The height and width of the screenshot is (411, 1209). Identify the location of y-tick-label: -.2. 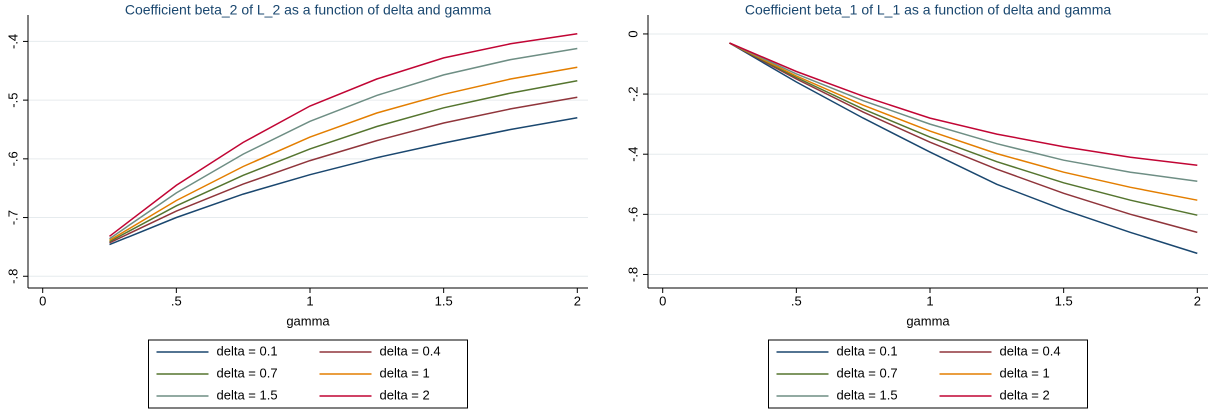
(632, 93).